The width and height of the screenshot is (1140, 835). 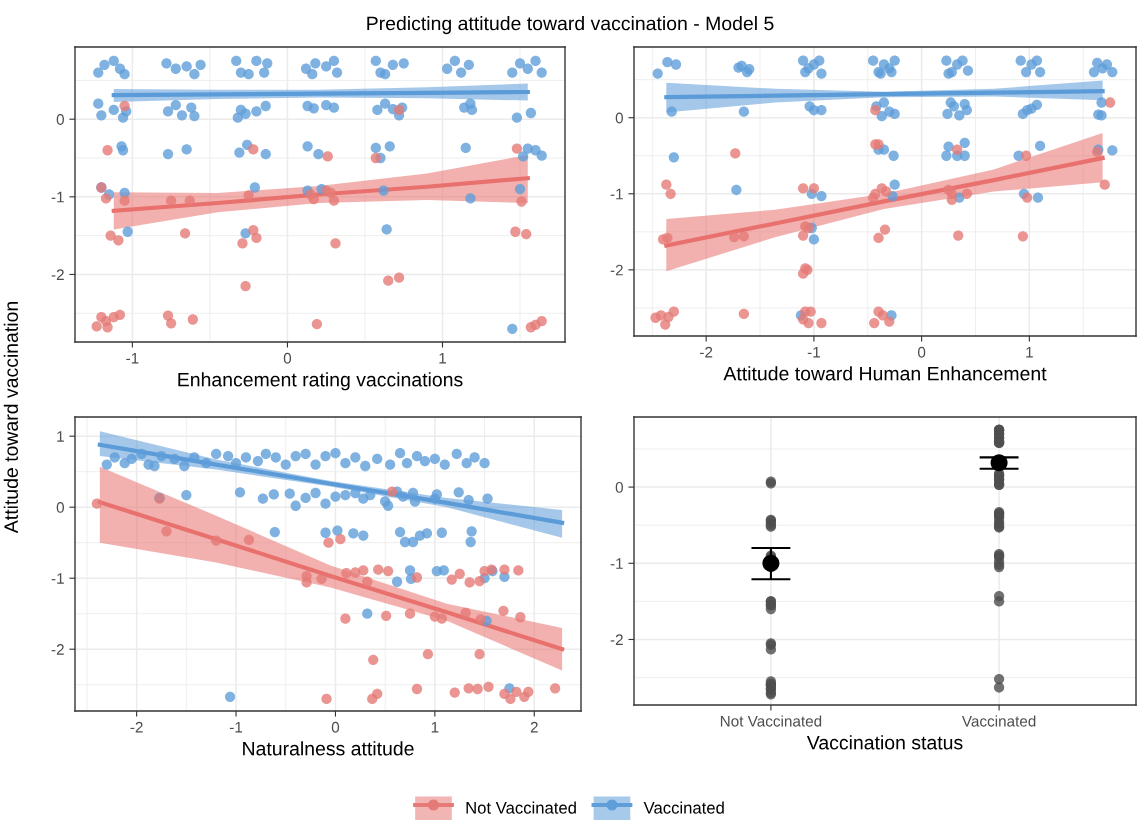 What do you see at coordinates (885, 373) in the screenshot?
I see `x-axis-title: Attitude toward Human Enhancement` at bounding box center [885, 373].